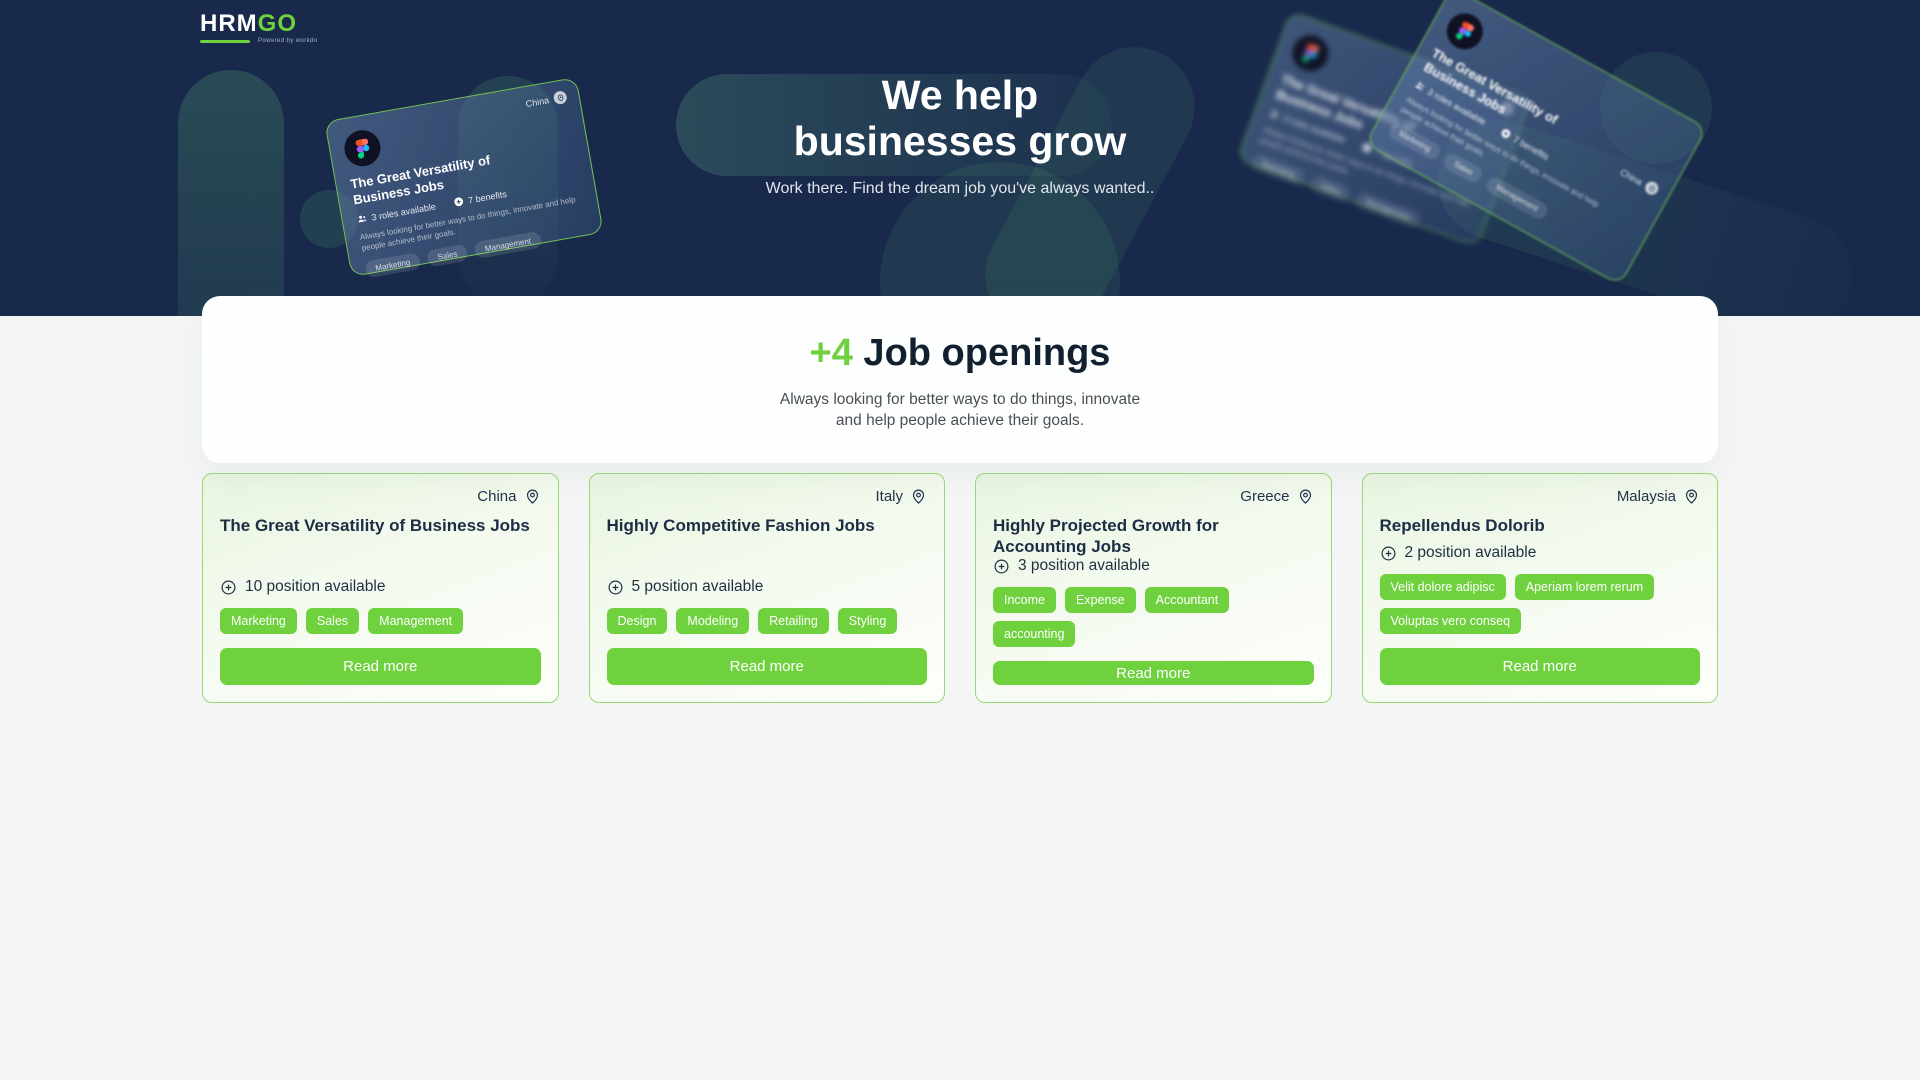 This screenshot has width=1920, height=1080. Describe the element at coordinates (1584, 587) in the screenshot. I see `job-tag: Aperiam lorem rerum` at that location.